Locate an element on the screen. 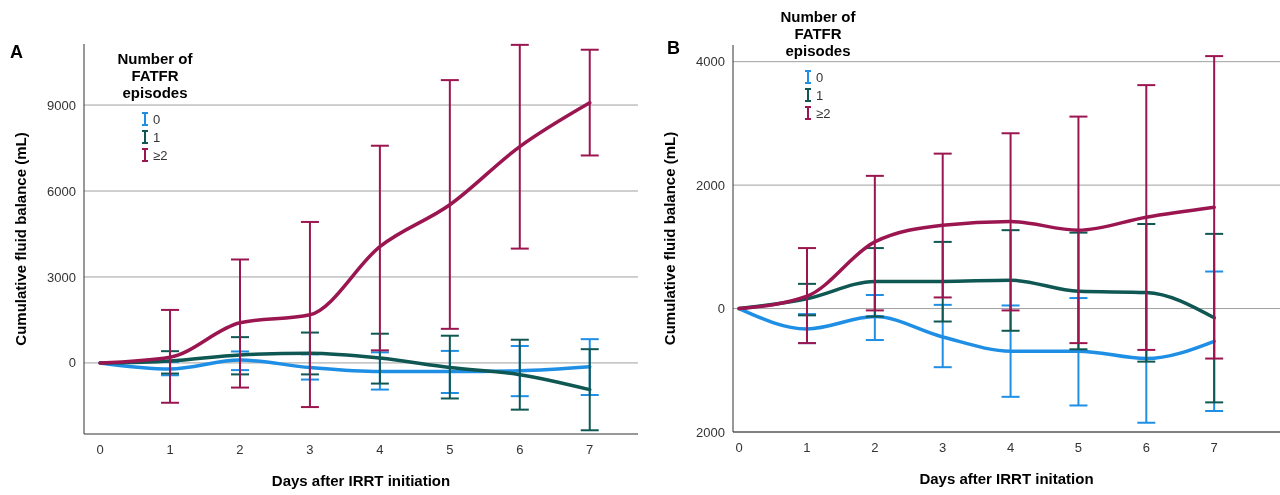  chart-title: A is located at coordinates (16, 52).